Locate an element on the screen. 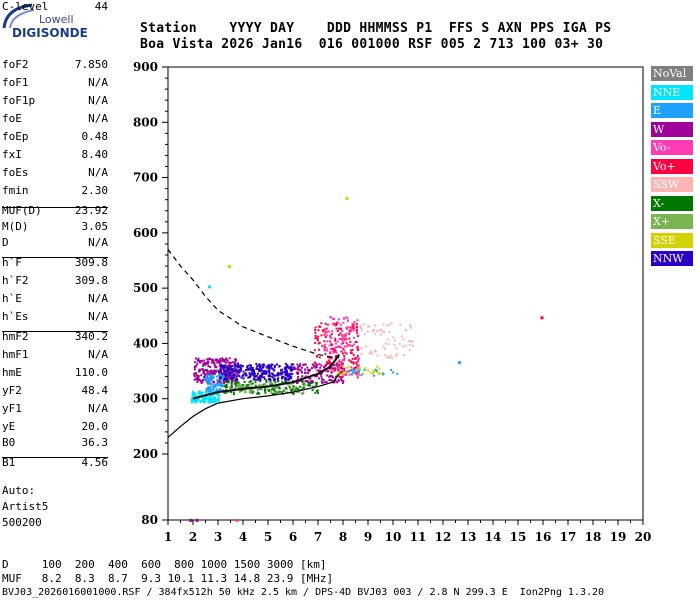 Image resolution: width=700 pixels, height=600 pixels. param-name: foEs is located at coordinates (15, 172).